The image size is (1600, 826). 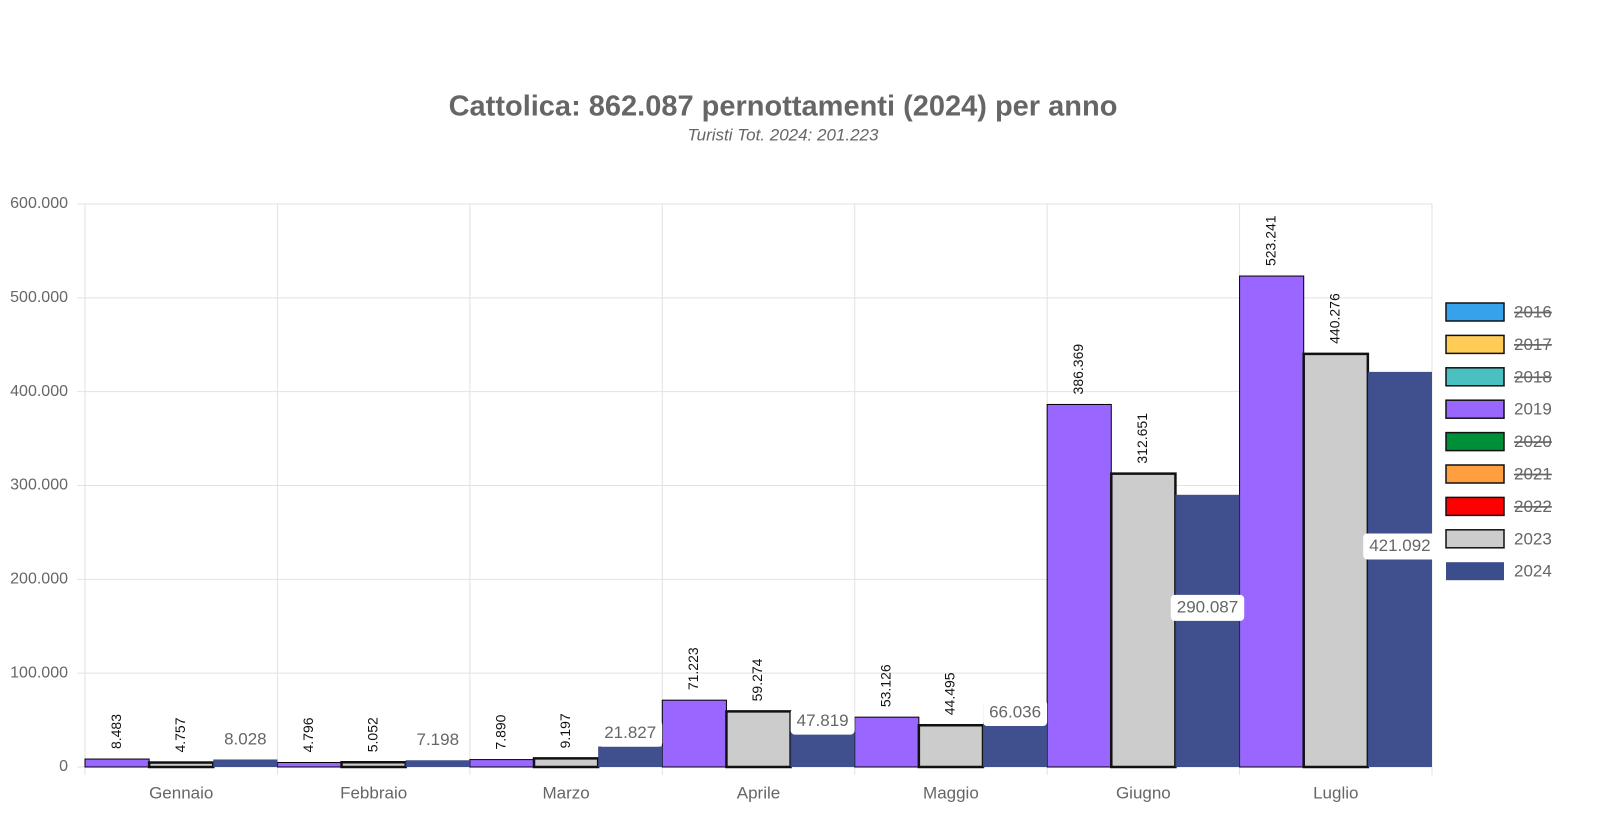 I want to click on legend-item: 2020, so click(x=1498, y=441).